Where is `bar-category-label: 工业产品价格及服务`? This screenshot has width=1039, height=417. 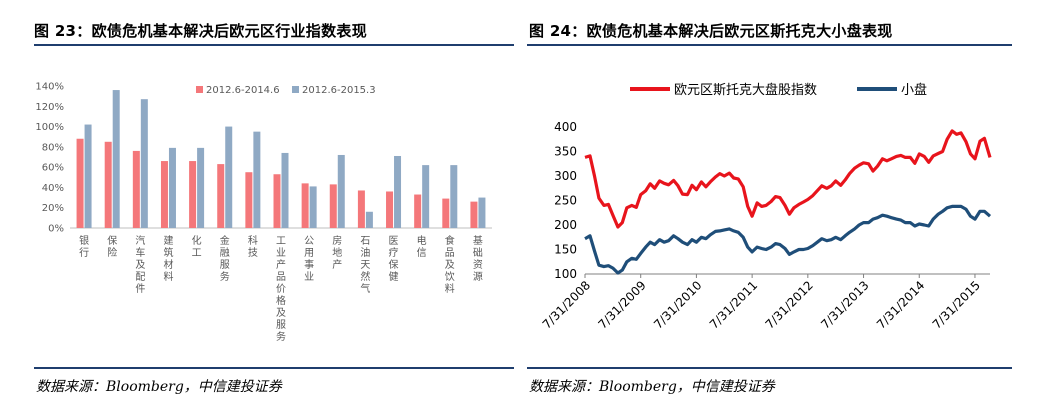
bar-category-label: 工业产品价格及服务 is located at coordinates (281, 289).